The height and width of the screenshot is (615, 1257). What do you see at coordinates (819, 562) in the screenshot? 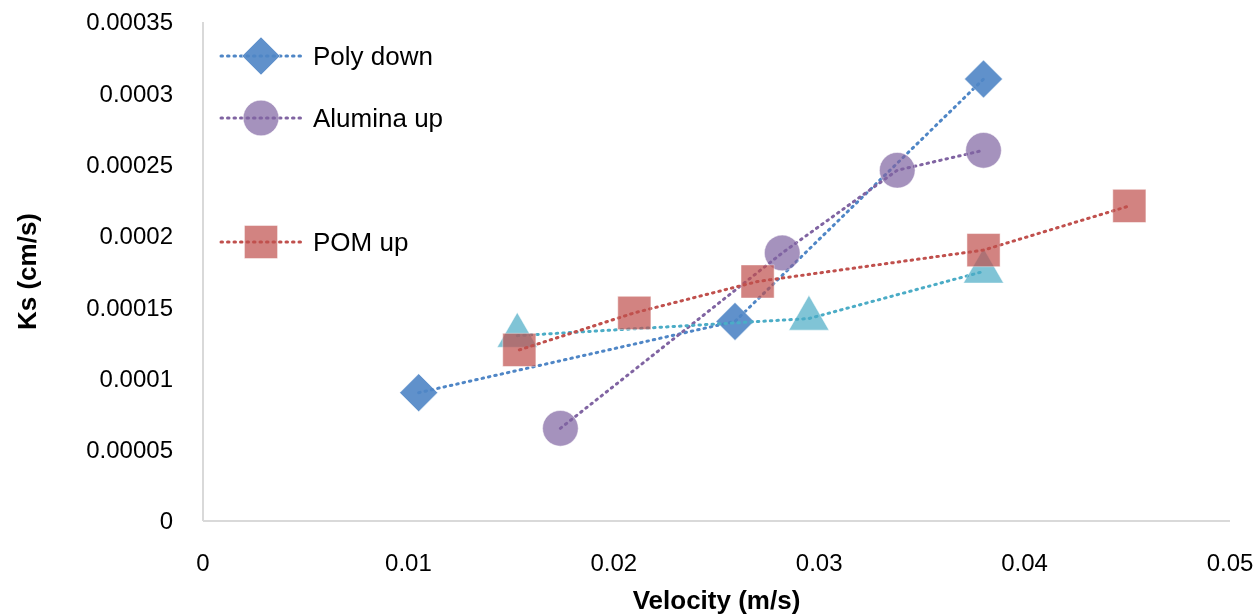
I see `x-tick-label: 0.03` at bounding box center [819, 562].